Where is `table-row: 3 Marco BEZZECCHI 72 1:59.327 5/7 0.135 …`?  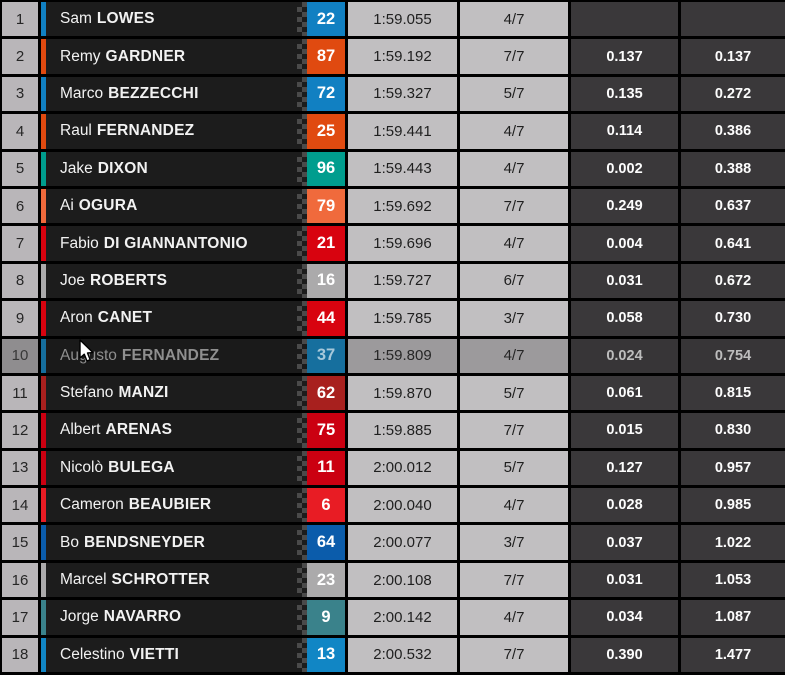 table-row: 3 Marco BEZZECCHI 72 1:59.327 5/7 0.135 … is located at coordinates (393, 94).